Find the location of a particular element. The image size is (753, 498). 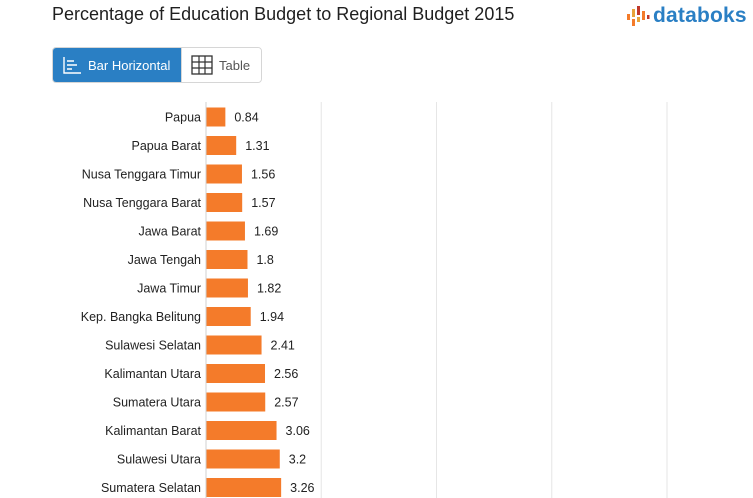

category-label: Jawa Tengah is located at coordinates (164, 260).